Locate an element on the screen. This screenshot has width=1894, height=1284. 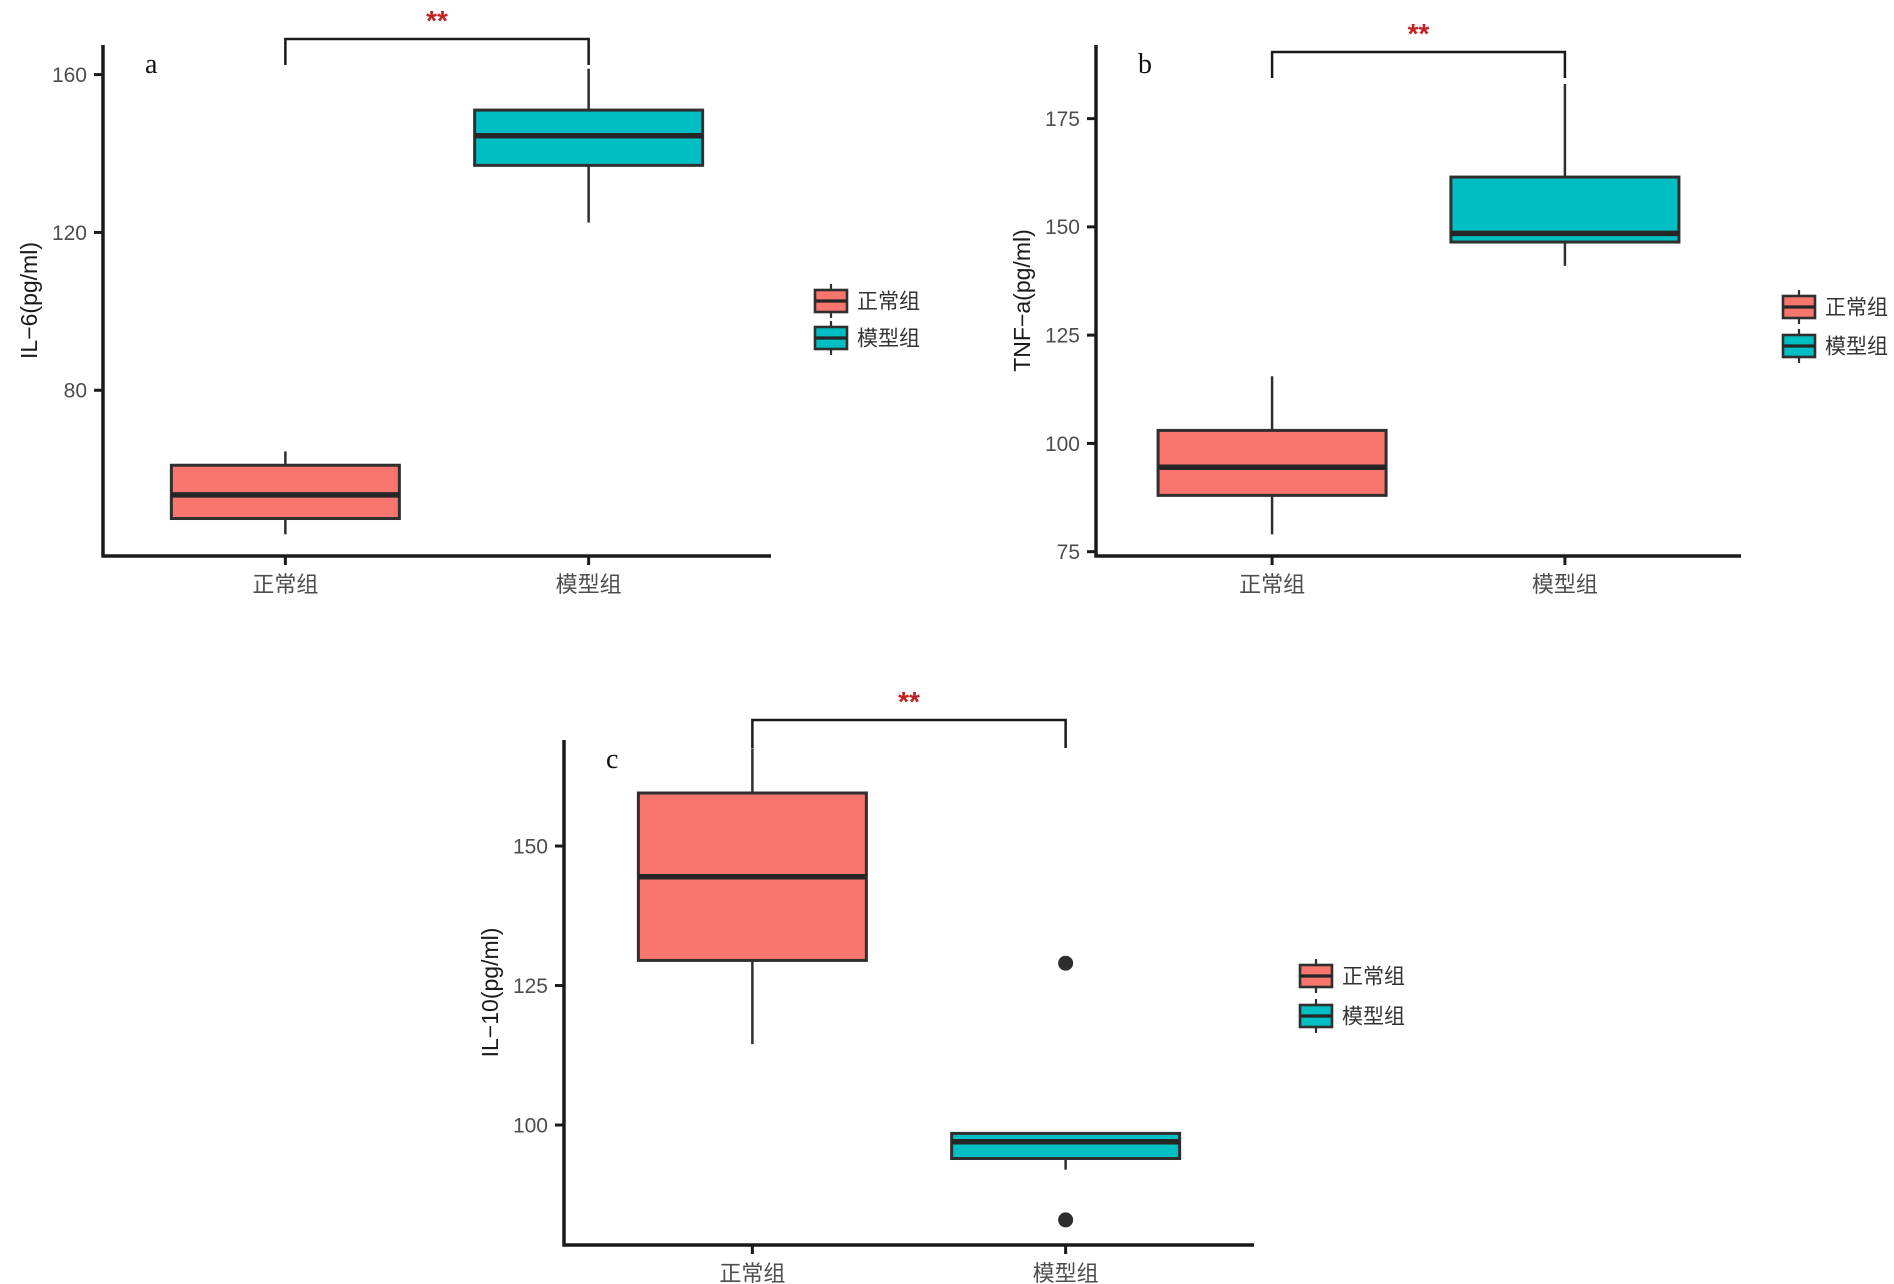
panel-letter: b is located at coordinates (1145, 64).